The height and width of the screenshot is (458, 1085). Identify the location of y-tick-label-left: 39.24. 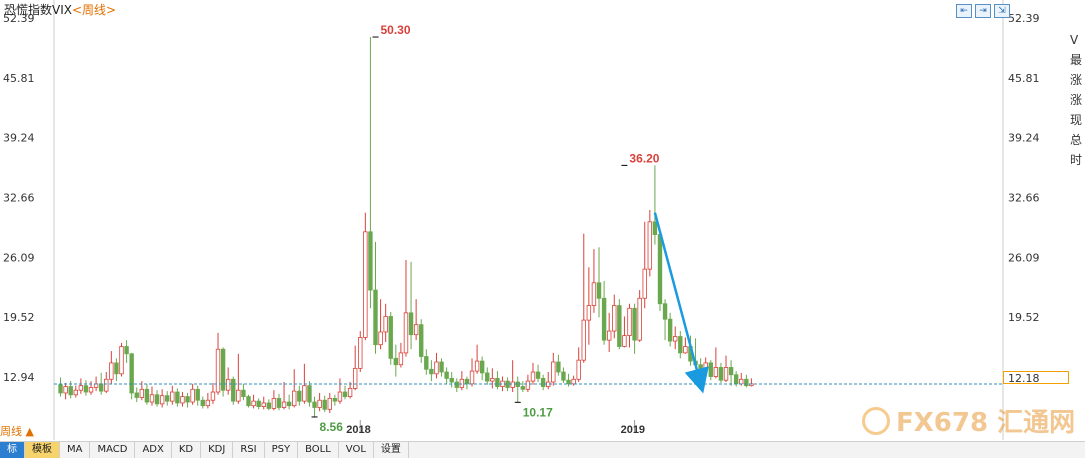
(19, 138).